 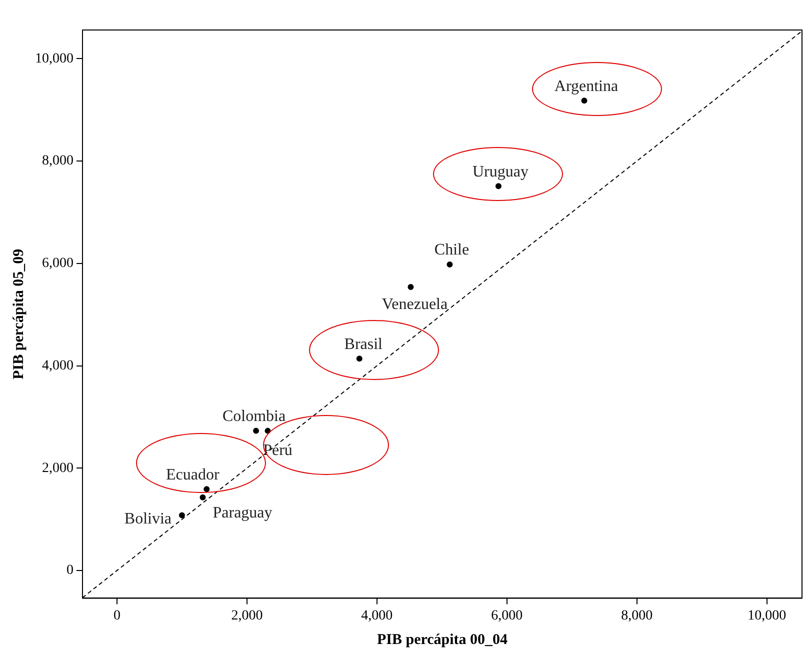 What do you see at coordinates (507, 616) in the screenshot?
I see `x-tick-label: 6,000` at bounding box center [507, 616].